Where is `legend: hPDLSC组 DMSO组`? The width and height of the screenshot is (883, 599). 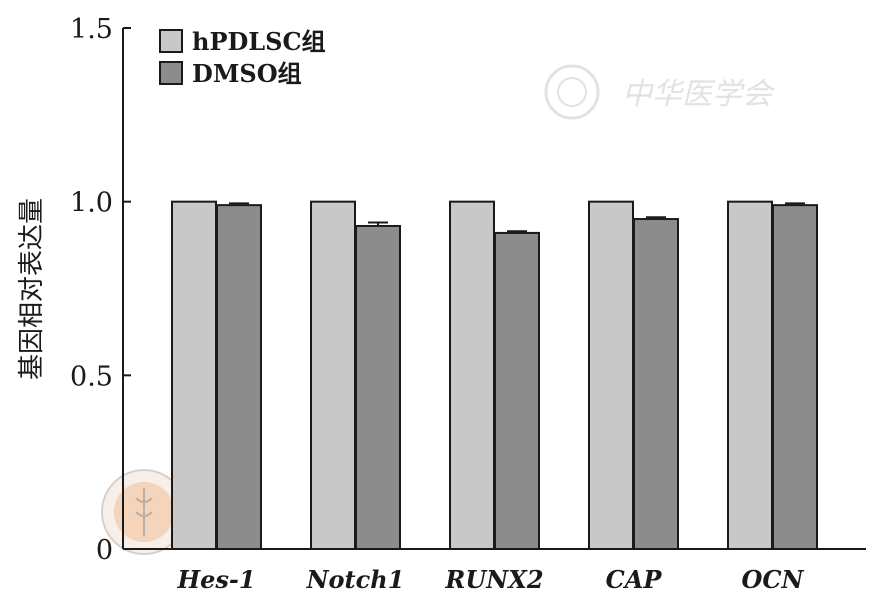 legend: hPDLSC组 DMSO组 is located at coordinates (242, 57).